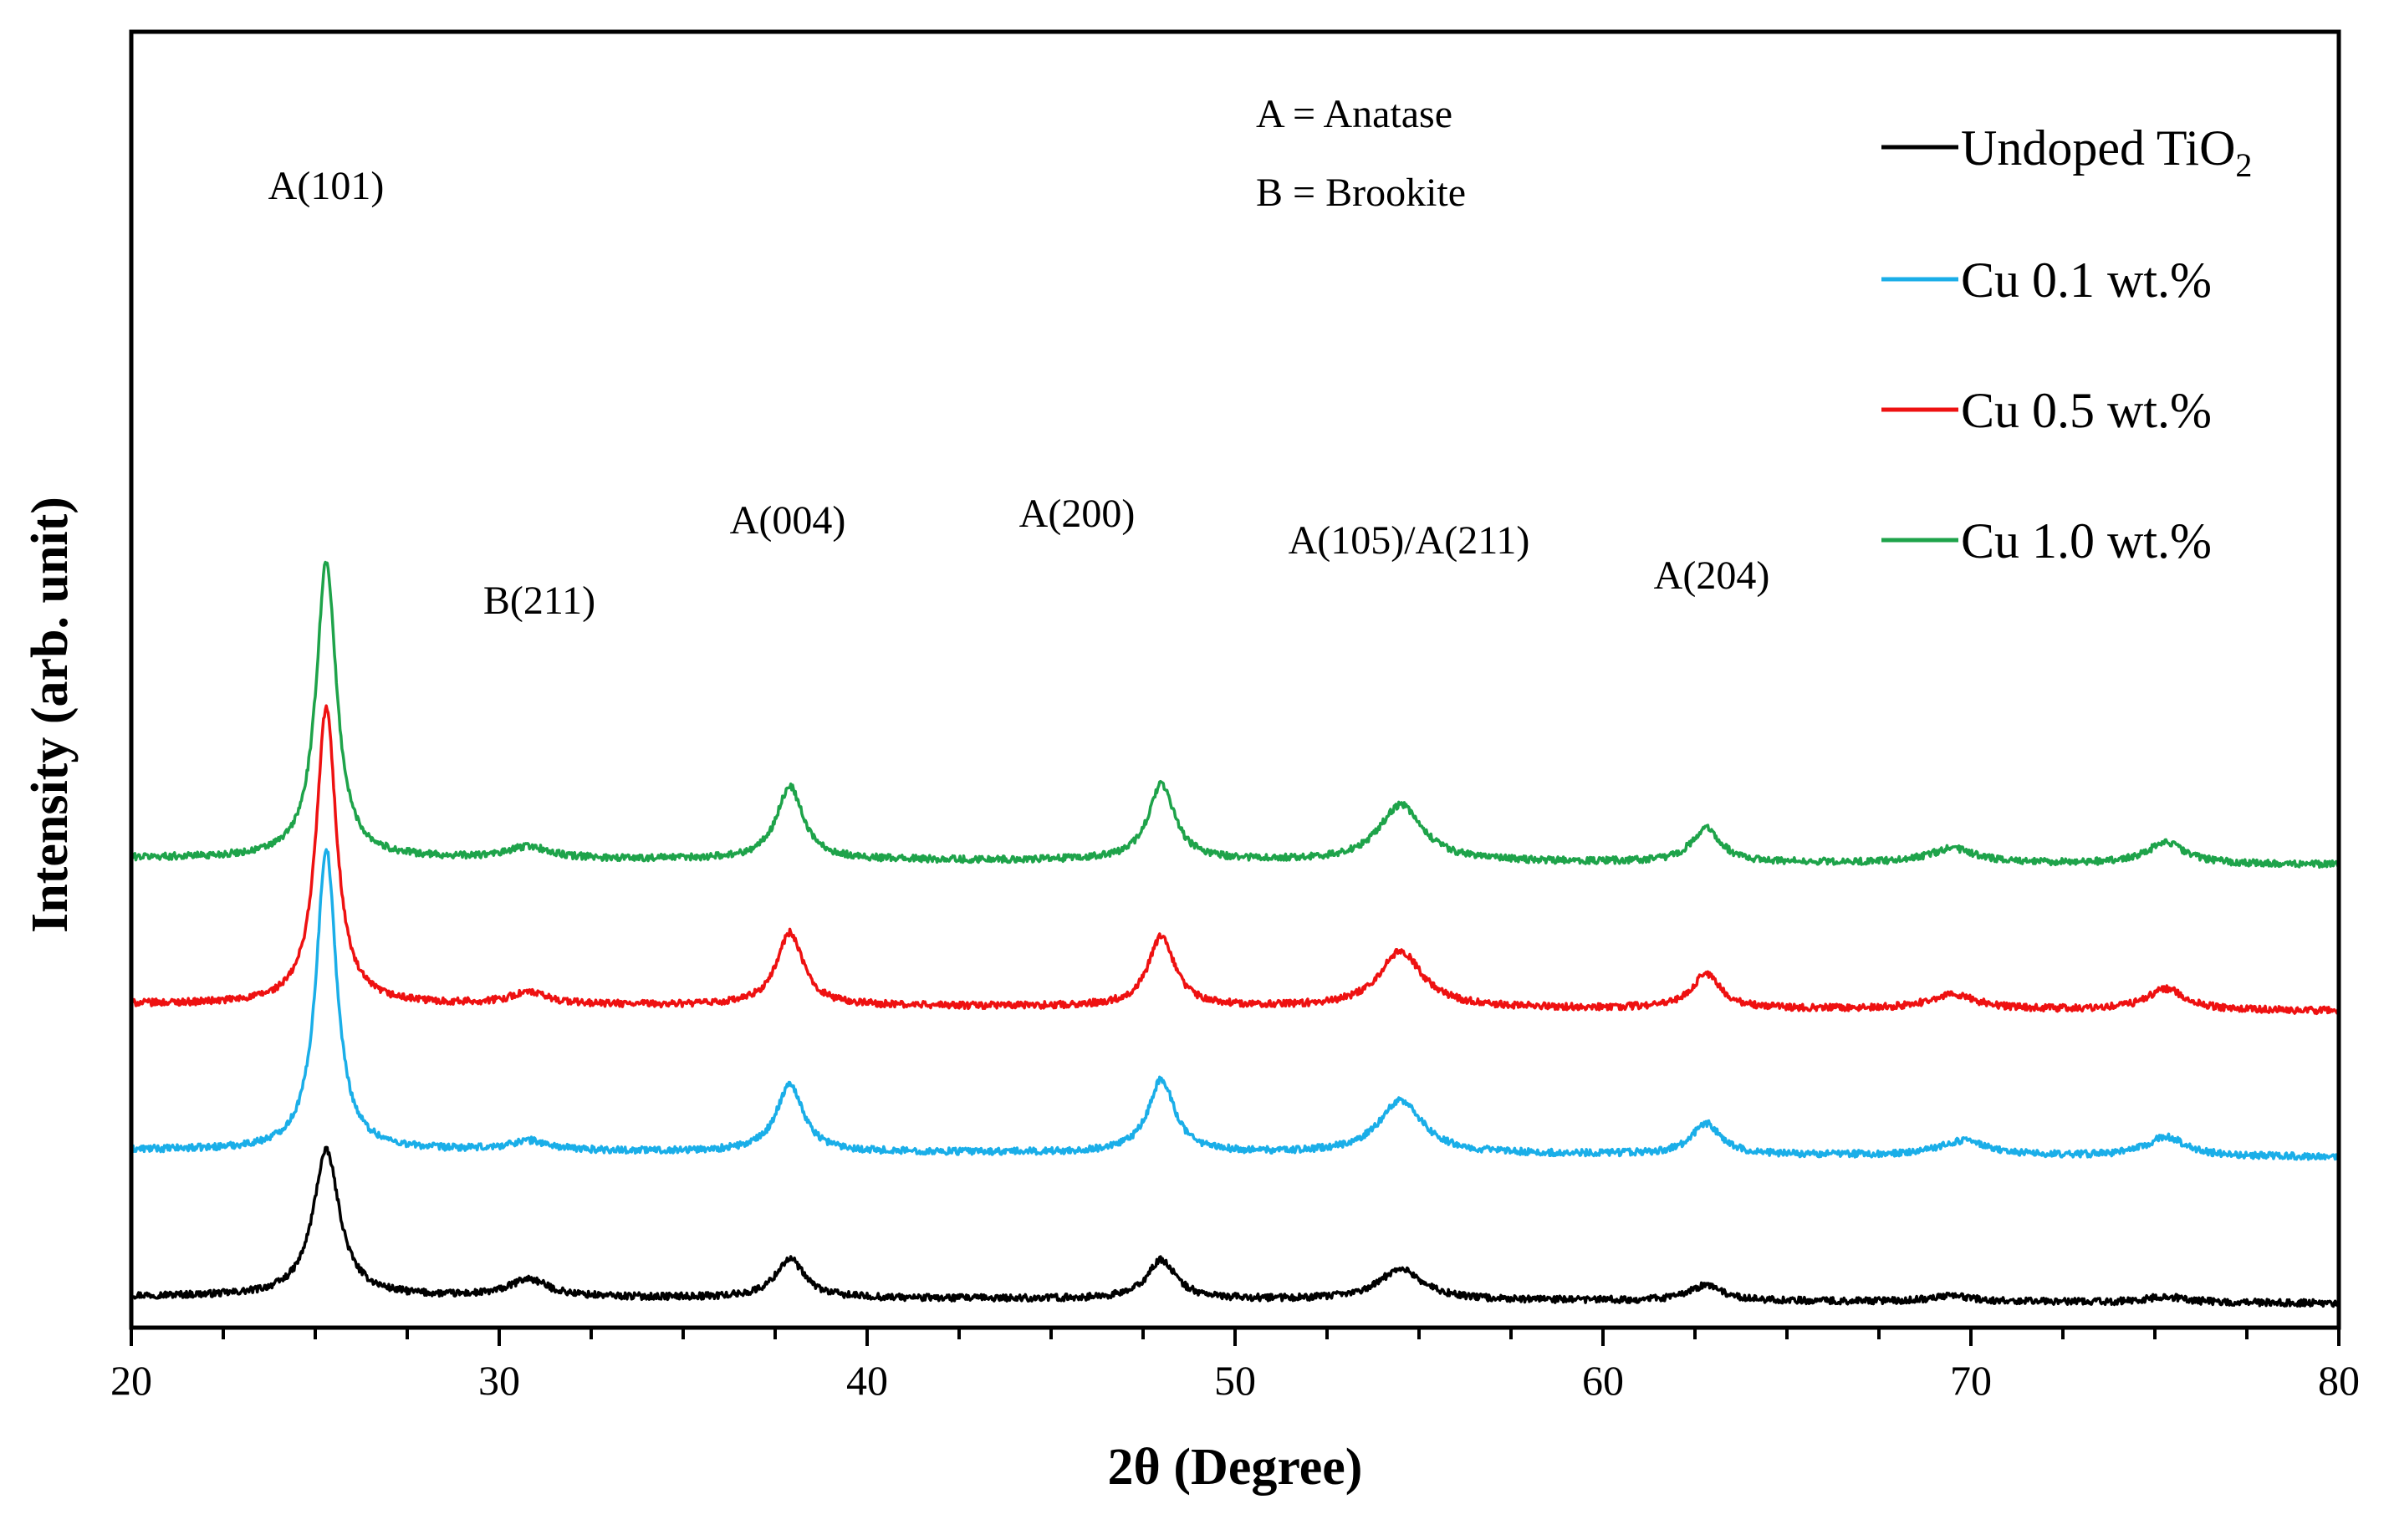 This screenshot has height=1540, width=2389. I want to click on peak-label: A(200), so click(1078, 514).